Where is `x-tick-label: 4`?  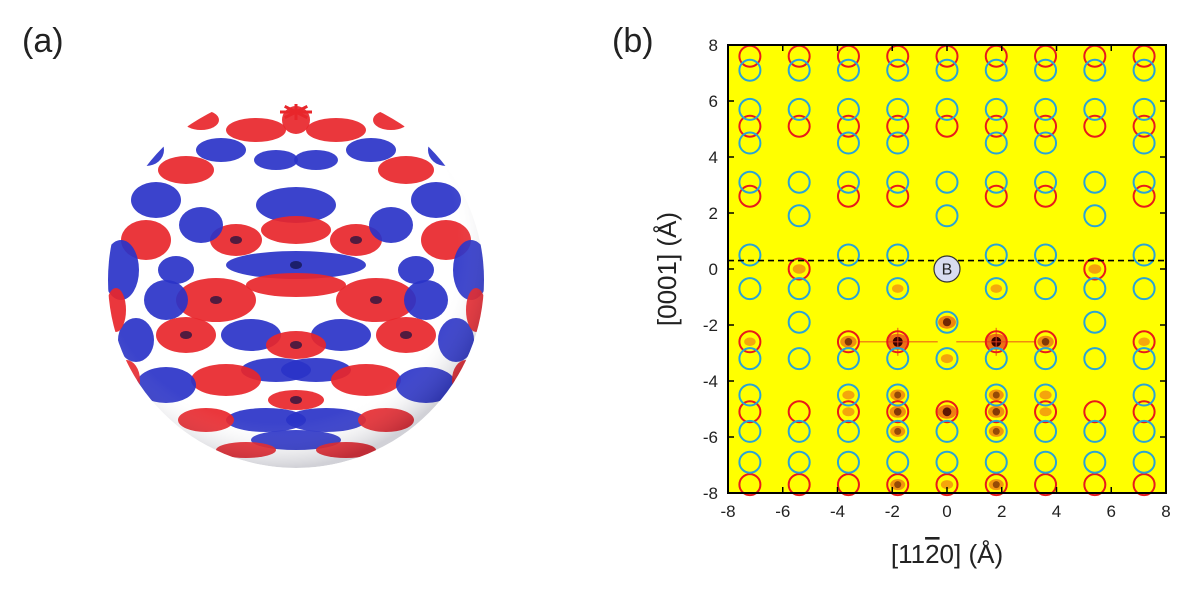 x-tick-label: 4 is located at coordinates (1056, 511).